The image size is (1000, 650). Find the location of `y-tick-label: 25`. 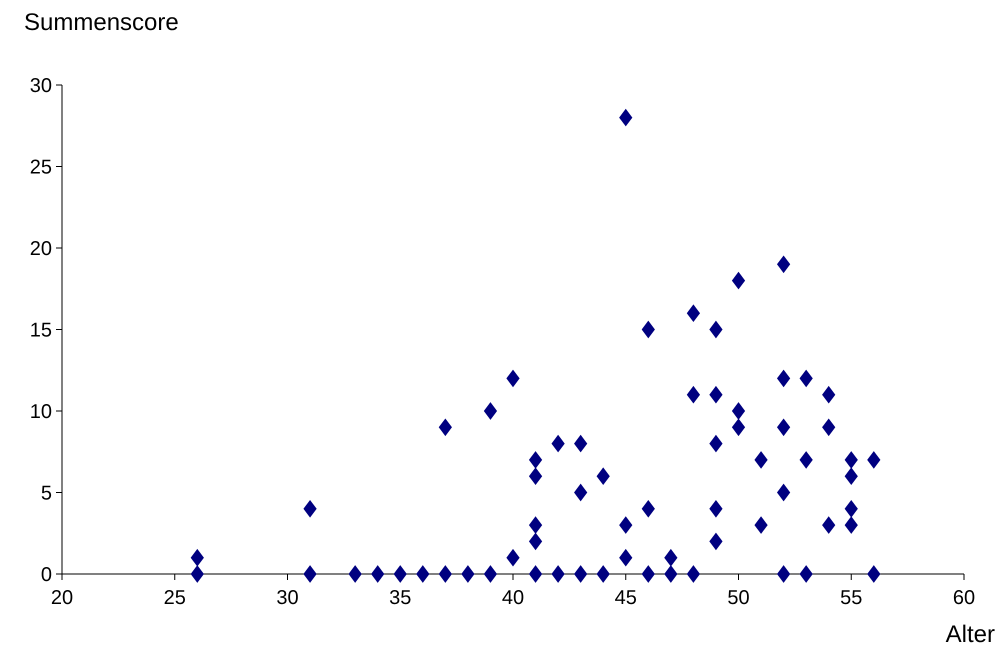

y-tick-label: 25 is located at coordinates (41, 167).